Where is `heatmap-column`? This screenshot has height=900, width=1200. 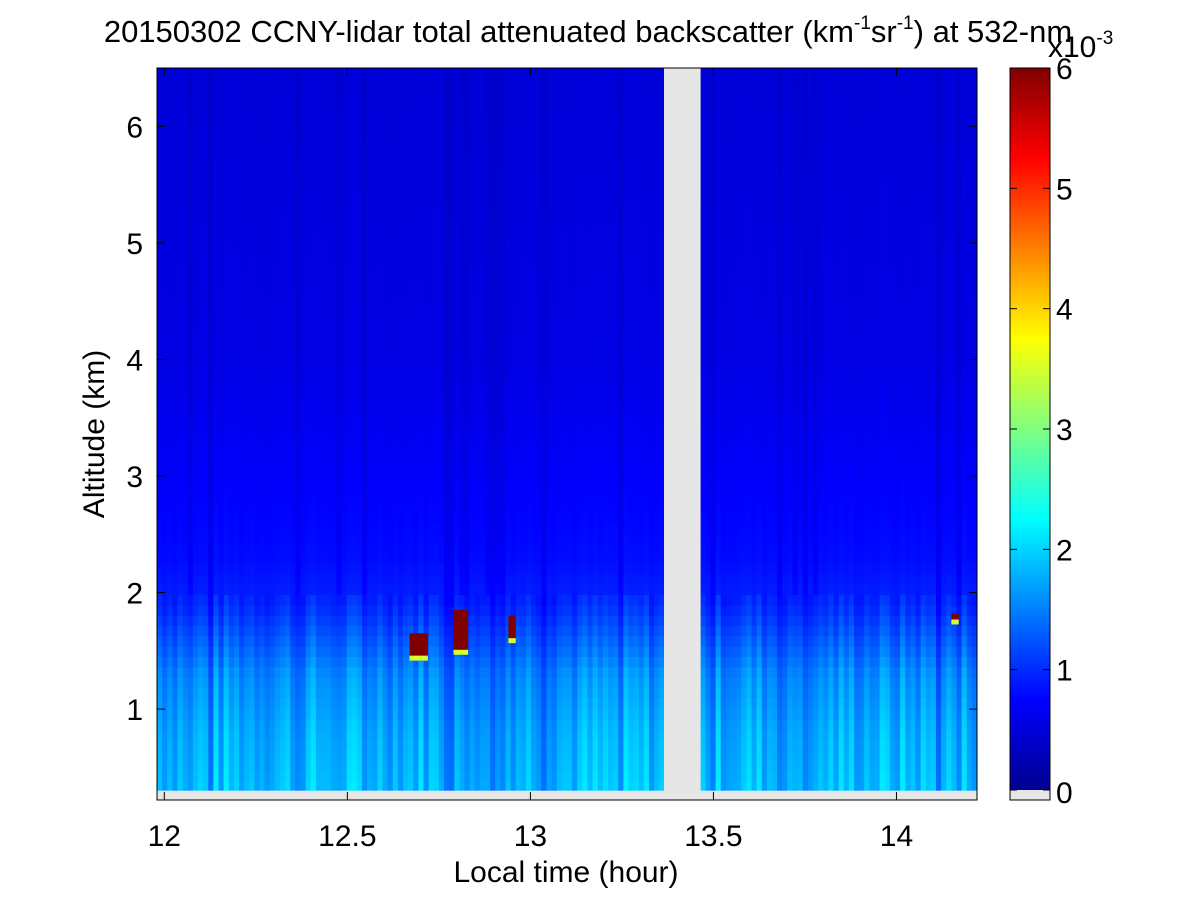
heatmap-column is located at coordinates (482, 430).